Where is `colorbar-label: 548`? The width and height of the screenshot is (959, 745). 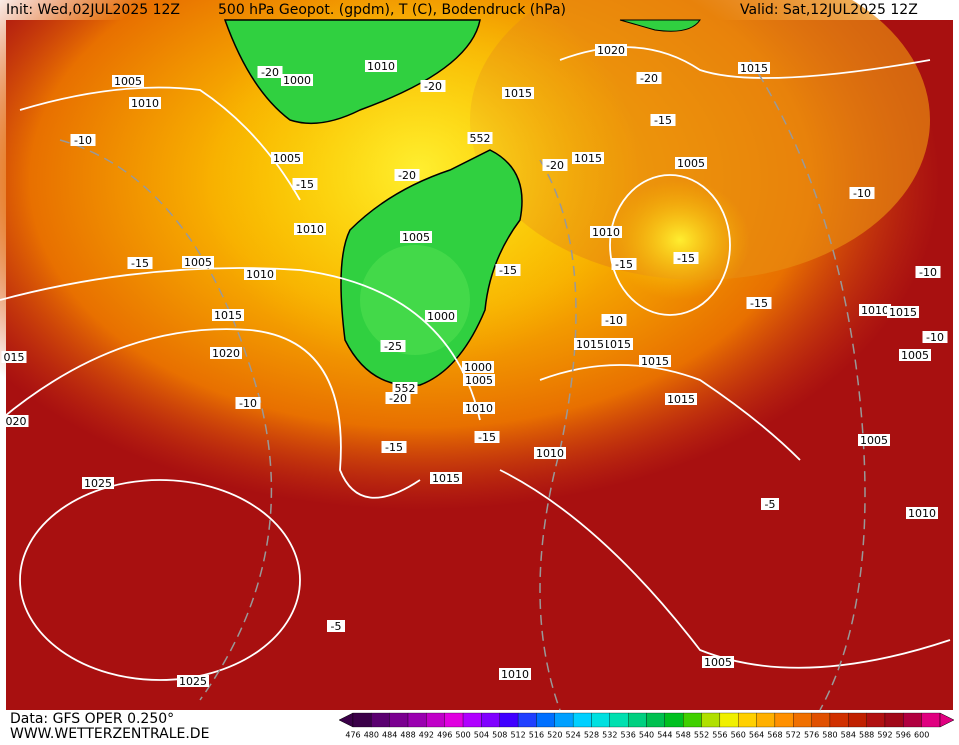
colorbar-label: 548 is located at coordinates (683, 735).